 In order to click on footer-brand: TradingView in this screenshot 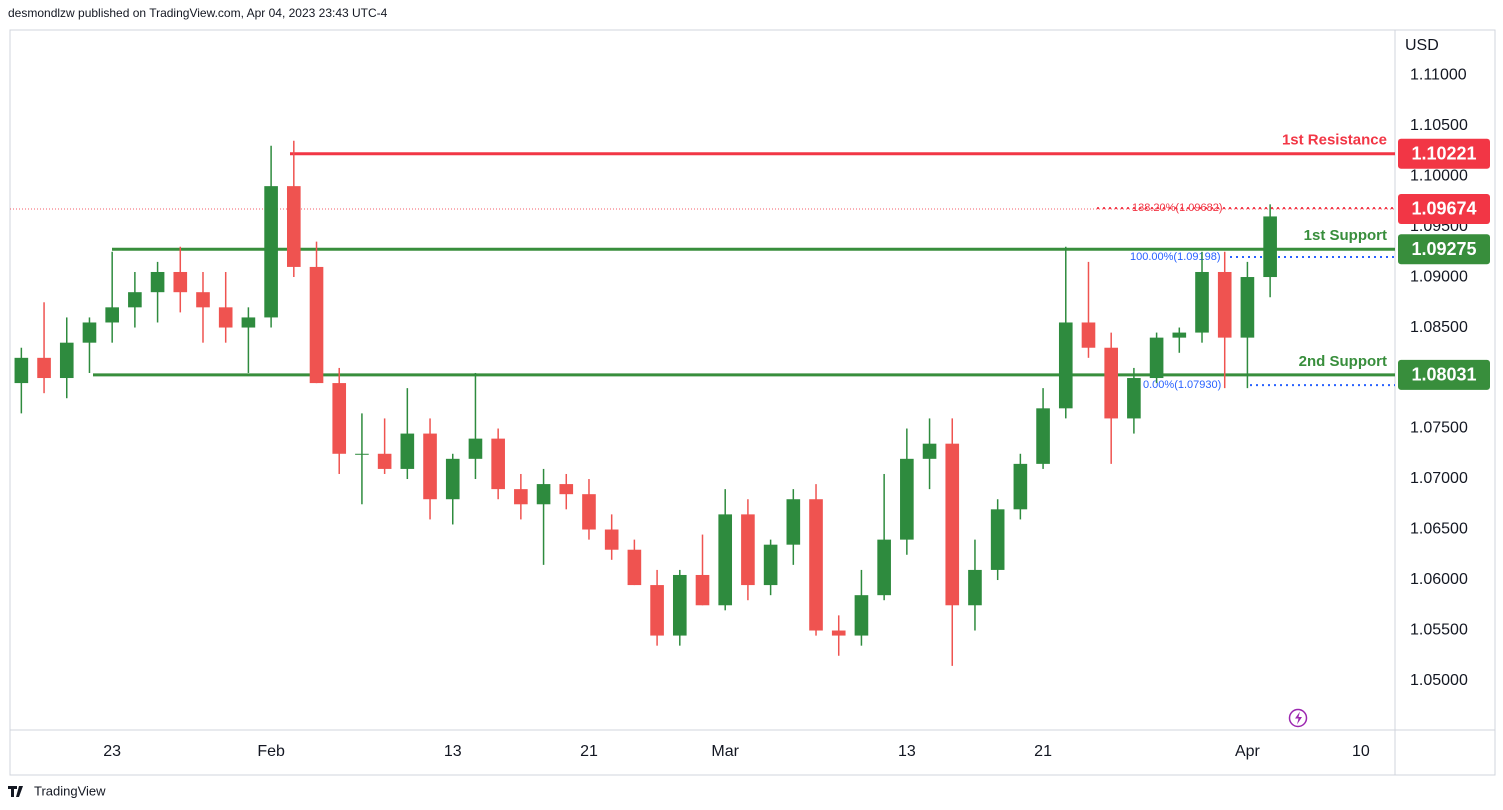, I will do `click(70, 790)`.